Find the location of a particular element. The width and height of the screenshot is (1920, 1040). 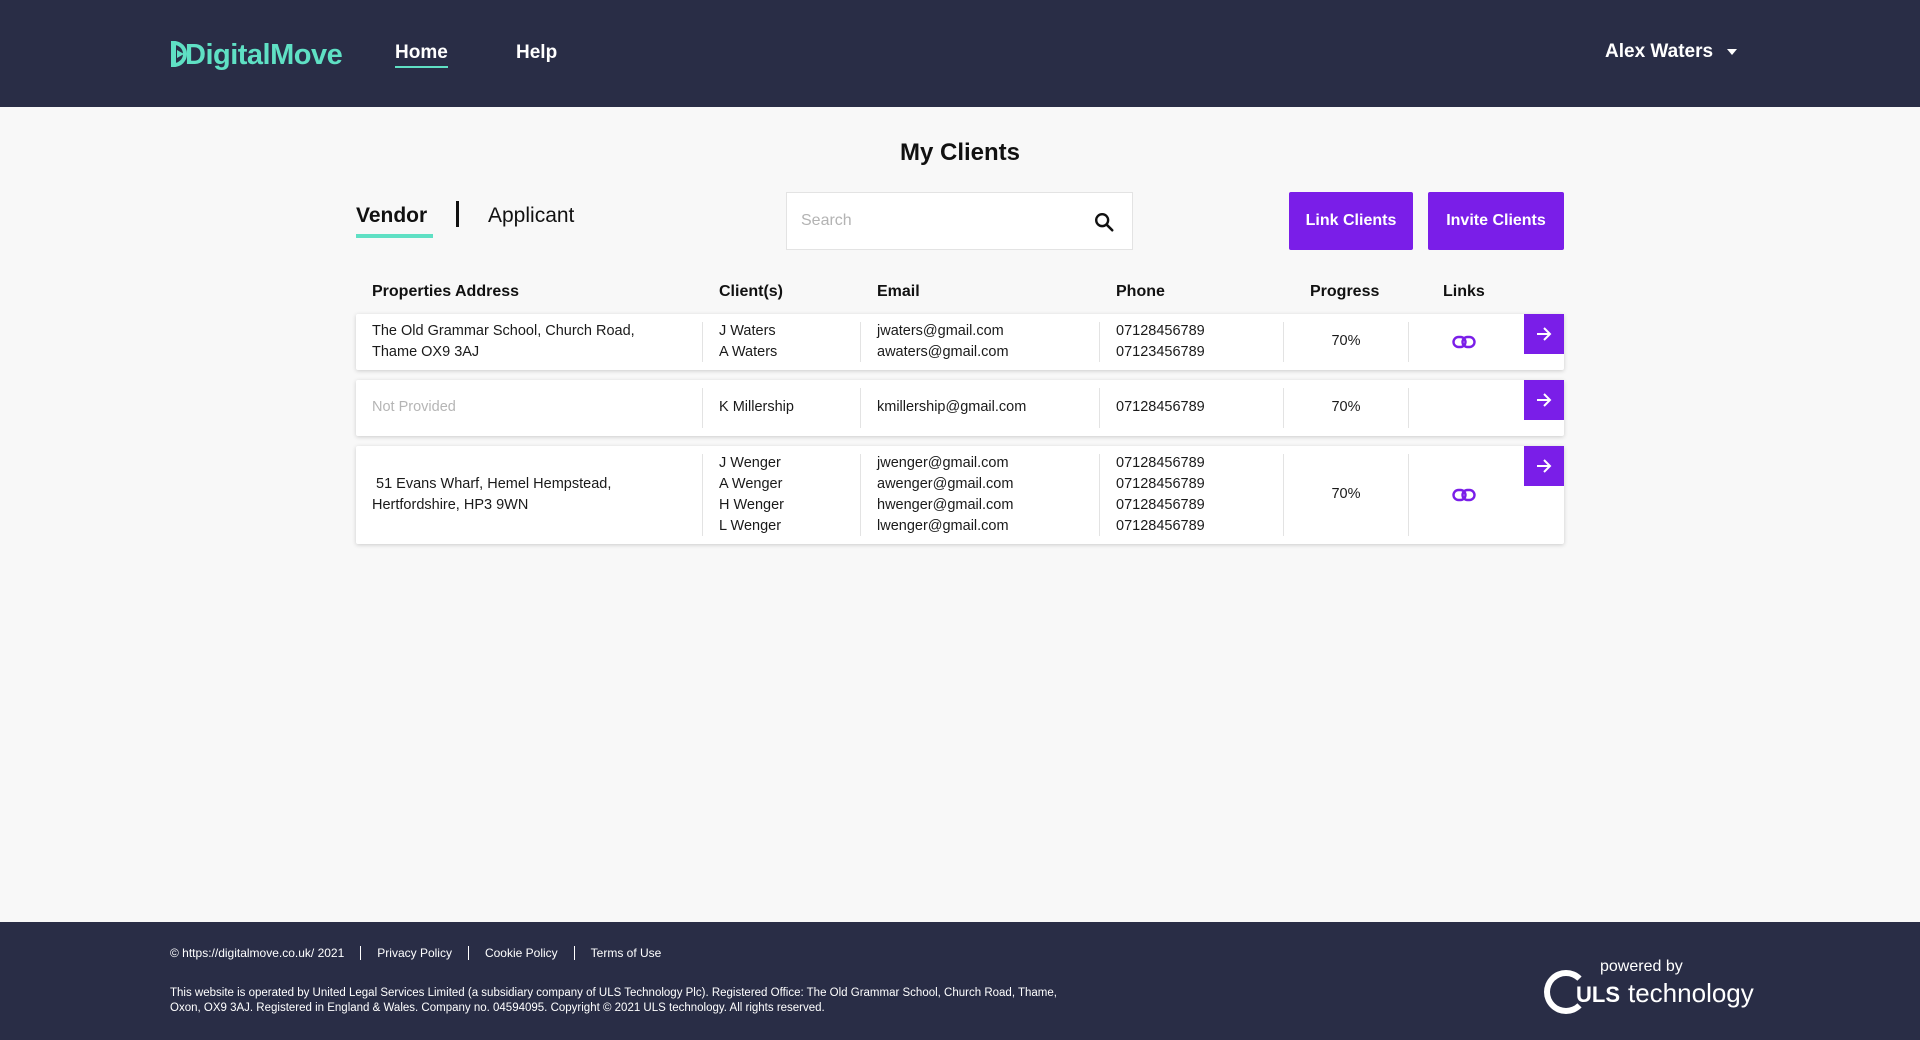

tab-divider is located at coordinates (457, 214).